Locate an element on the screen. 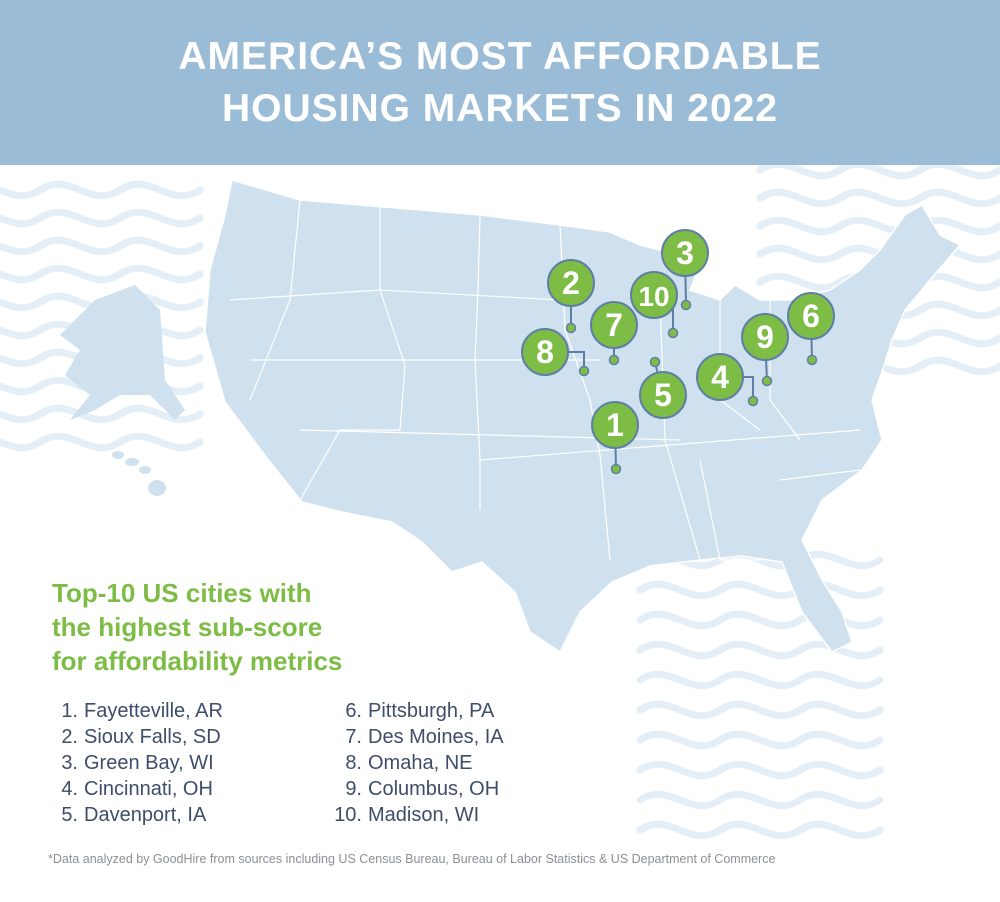 The width and height of the screenshot is (1000, 902). city-marker-6: 6 is located at coordinates (811, 329).